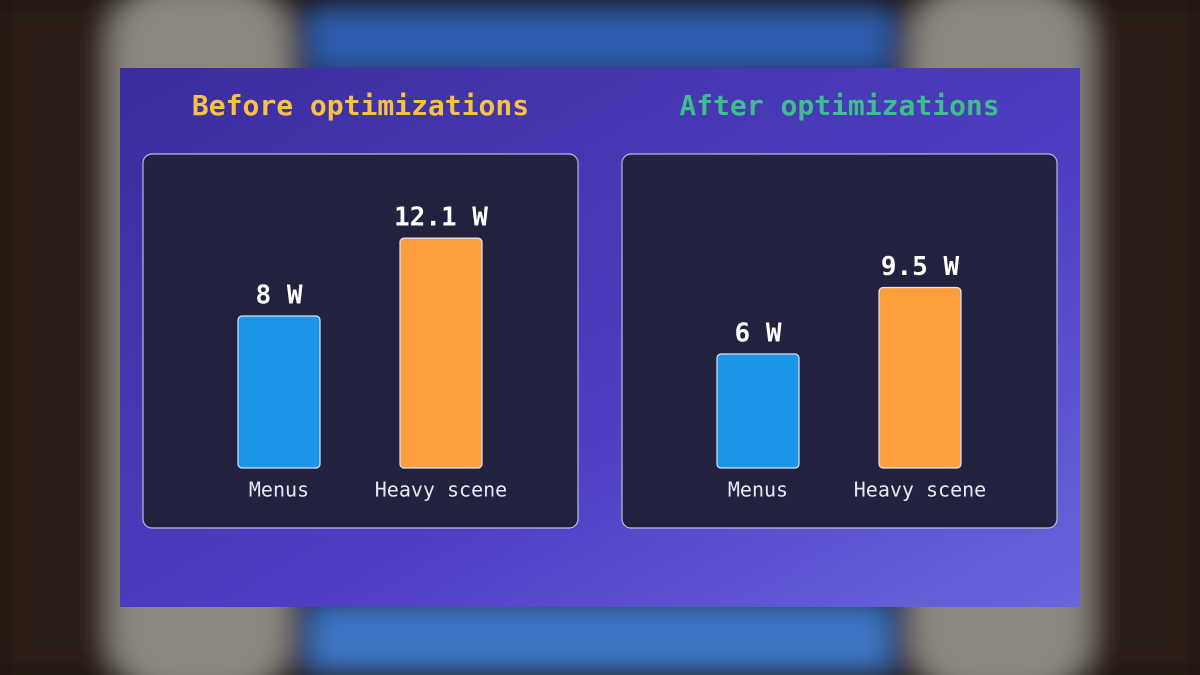  What do you see at coordinates (839, 105) in the screenshot?
I see `chart-title: After optimizations` at bounding box center [839, 105].